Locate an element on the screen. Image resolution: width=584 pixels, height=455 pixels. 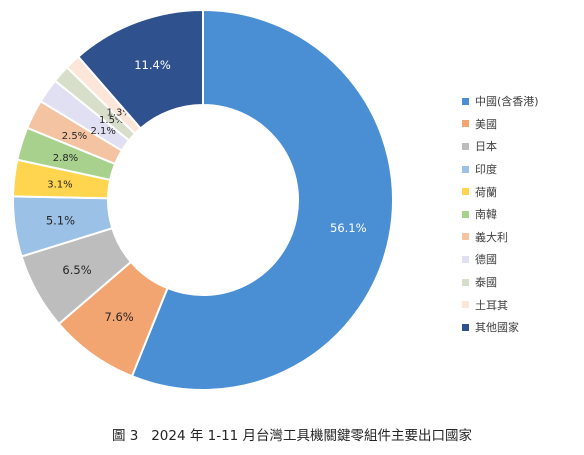
data-label-6: 2.5% is located at coordinates (74, 136).